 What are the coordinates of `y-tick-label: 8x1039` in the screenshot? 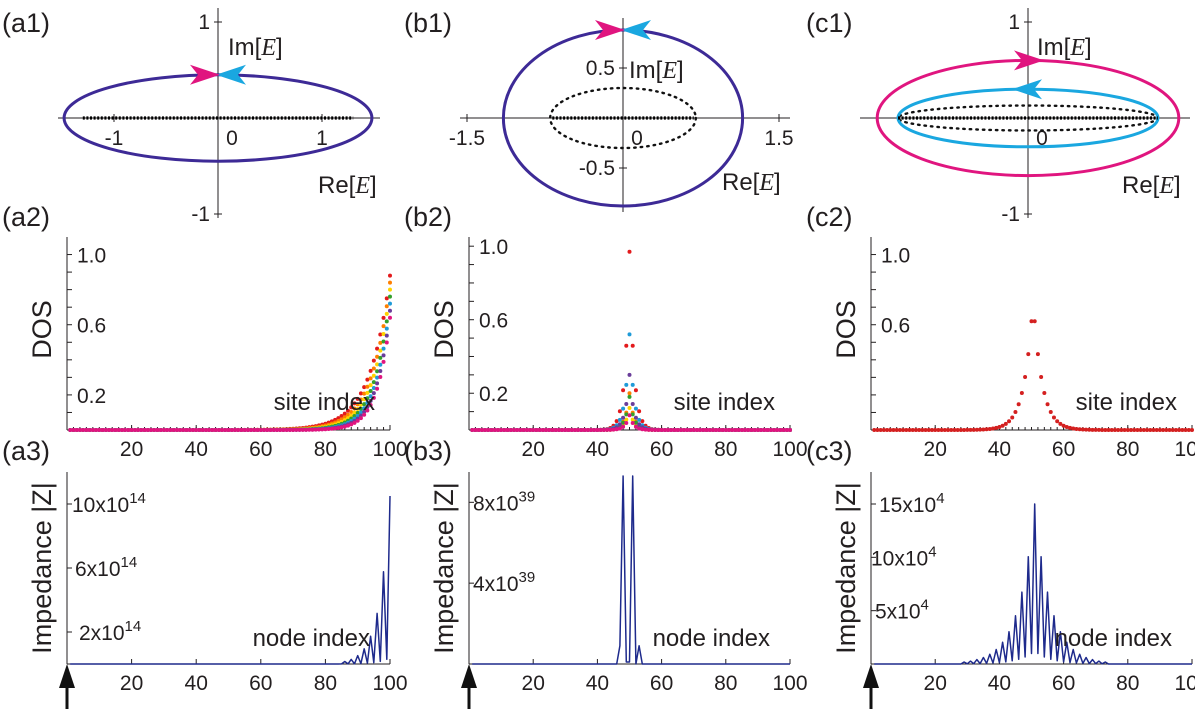 It's located at (504, 501).